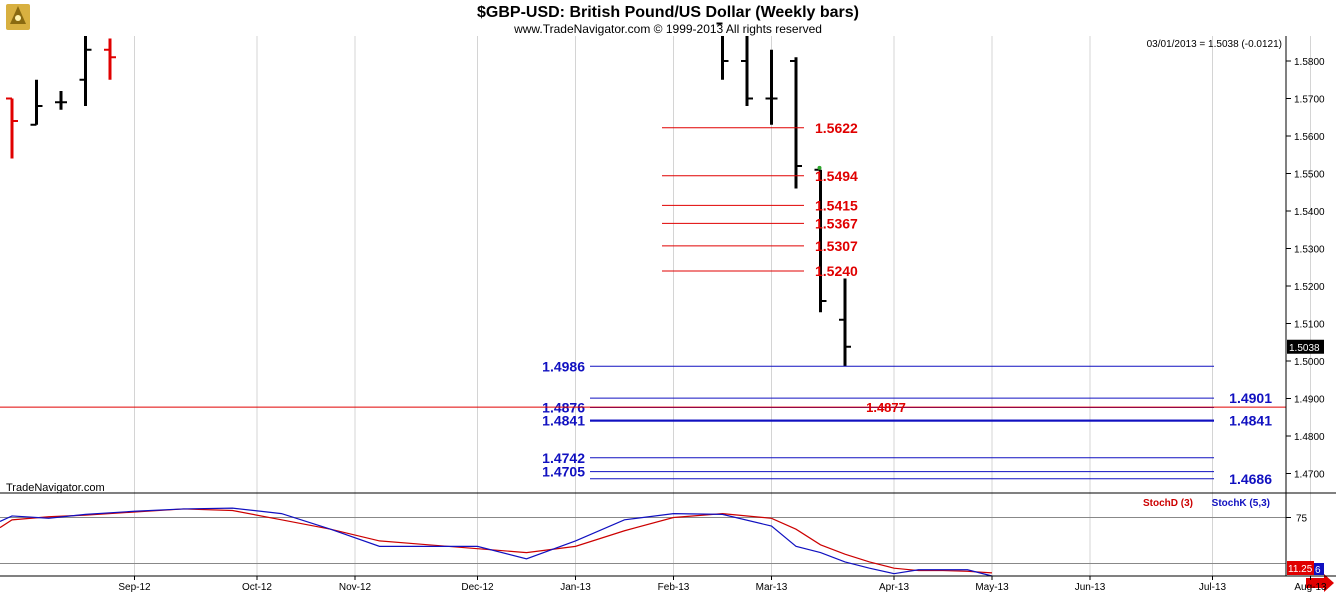  Describe the element at coordinates (563, 458) in the screenshot. I see `level-label: 1.4742` at that location.